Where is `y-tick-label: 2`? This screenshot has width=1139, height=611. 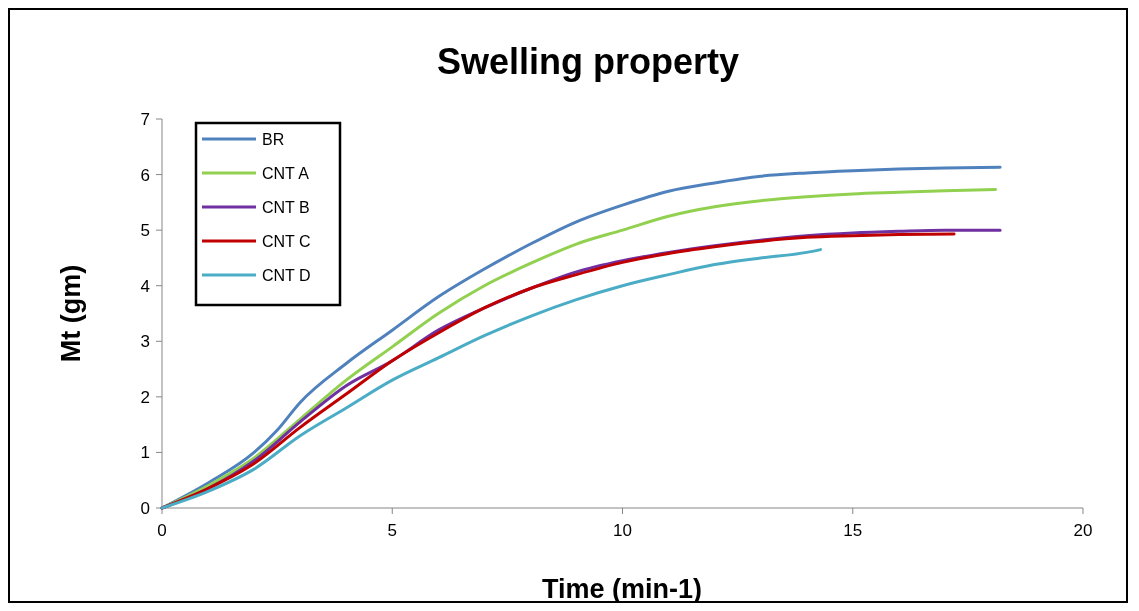 y-tick-label: 2 is located at coordinates (145, 397).